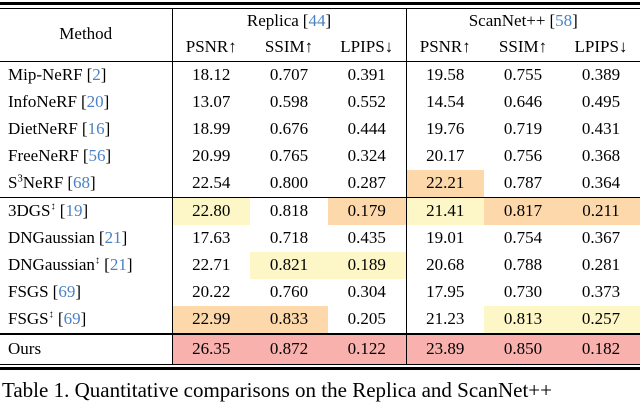 This screenshot has width=640, height=412. I want to click on citation: [20], so click(95, 101).